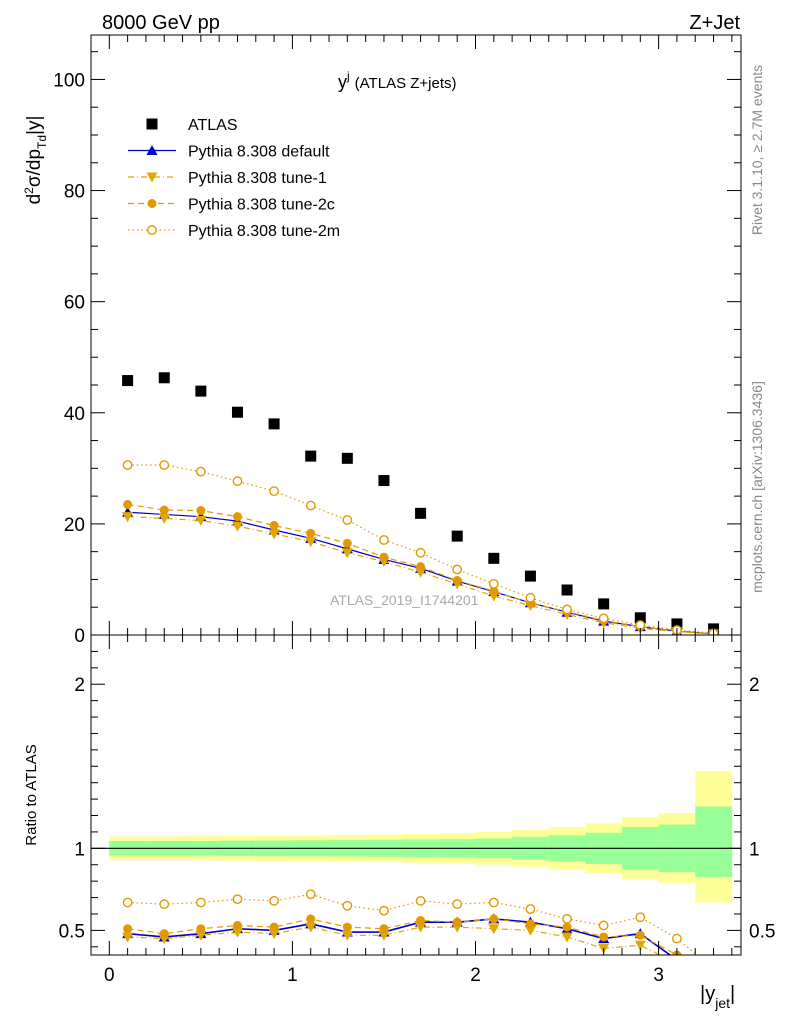 Image resolution: width=786 pixels, height=1024 pixels. I want to click on panel-title-main: y, so click(342, 82).